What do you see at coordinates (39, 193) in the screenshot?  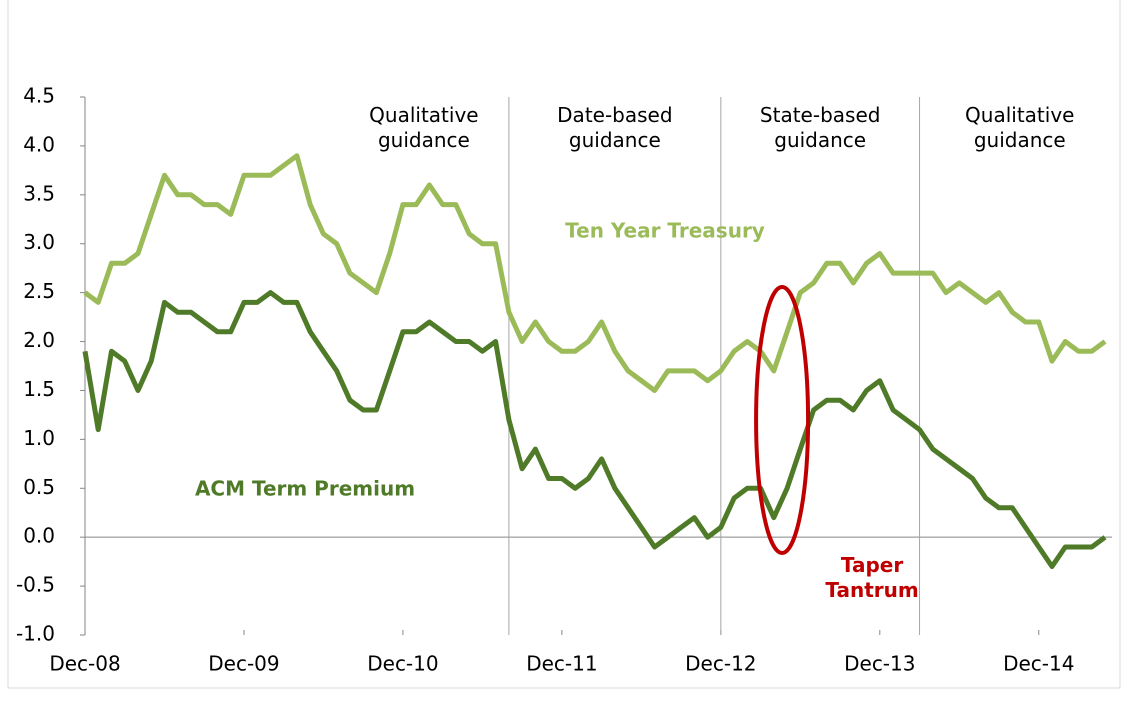 I see `y-tick-label: 3.5` at bounding box center [39, 193].